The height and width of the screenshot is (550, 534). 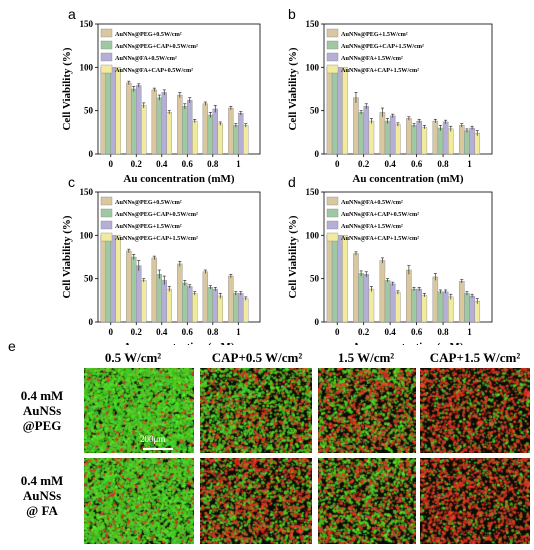 What do you see at coordinates (367, 410) in the screenshot?
I see `micrograph-peg-1-5w` at bounding box center [367, 410].